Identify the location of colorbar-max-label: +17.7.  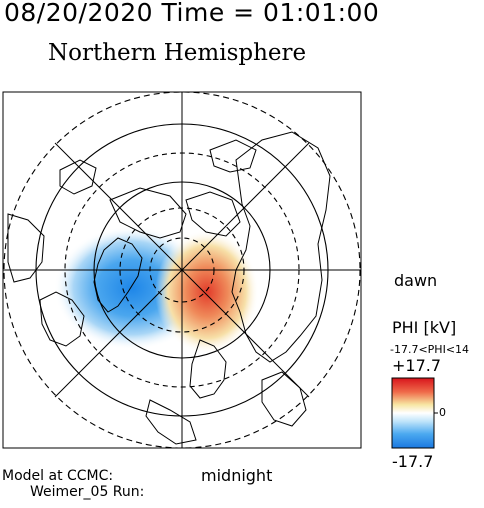
(417, 365).